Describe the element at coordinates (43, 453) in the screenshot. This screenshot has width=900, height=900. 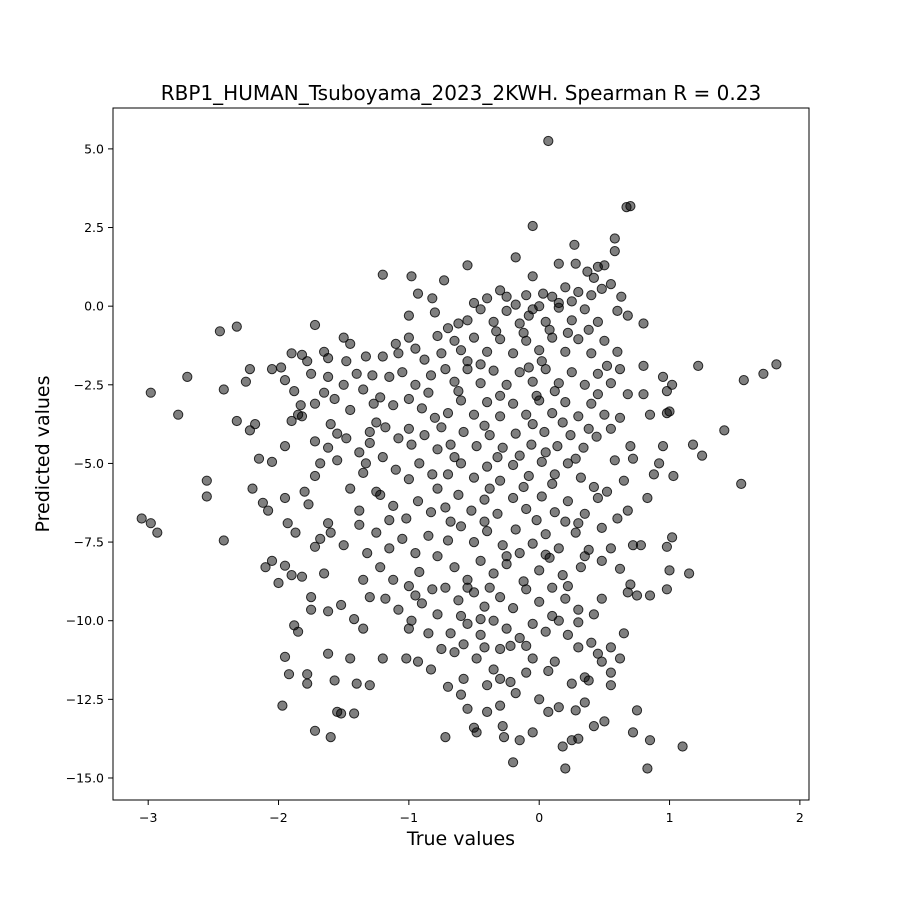
I see `y-axis-label: Predicted values` at that location.